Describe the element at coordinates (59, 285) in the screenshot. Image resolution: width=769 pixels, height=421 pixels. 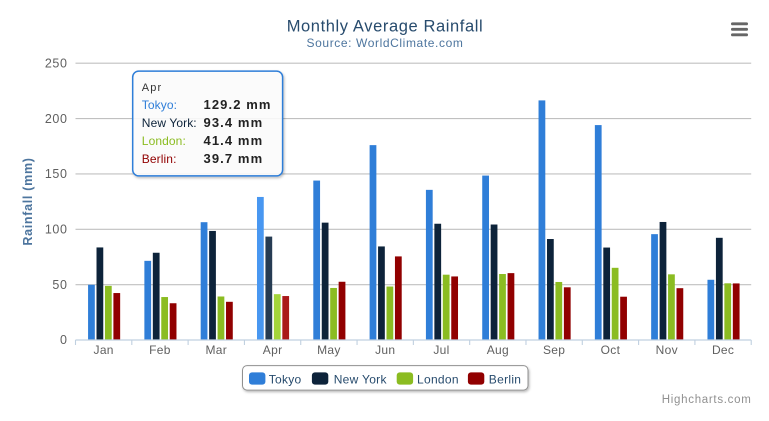
I see `svg-text: 50` at that location.